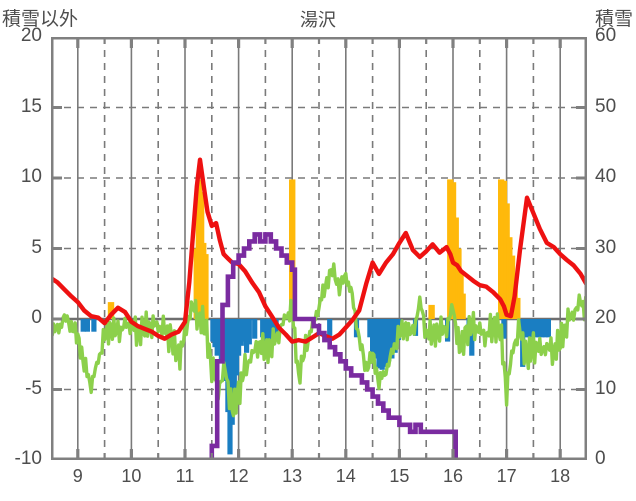 This screenshot has width=636, height=501. I want to click on x-tick-label: 15, so click(399, 476).